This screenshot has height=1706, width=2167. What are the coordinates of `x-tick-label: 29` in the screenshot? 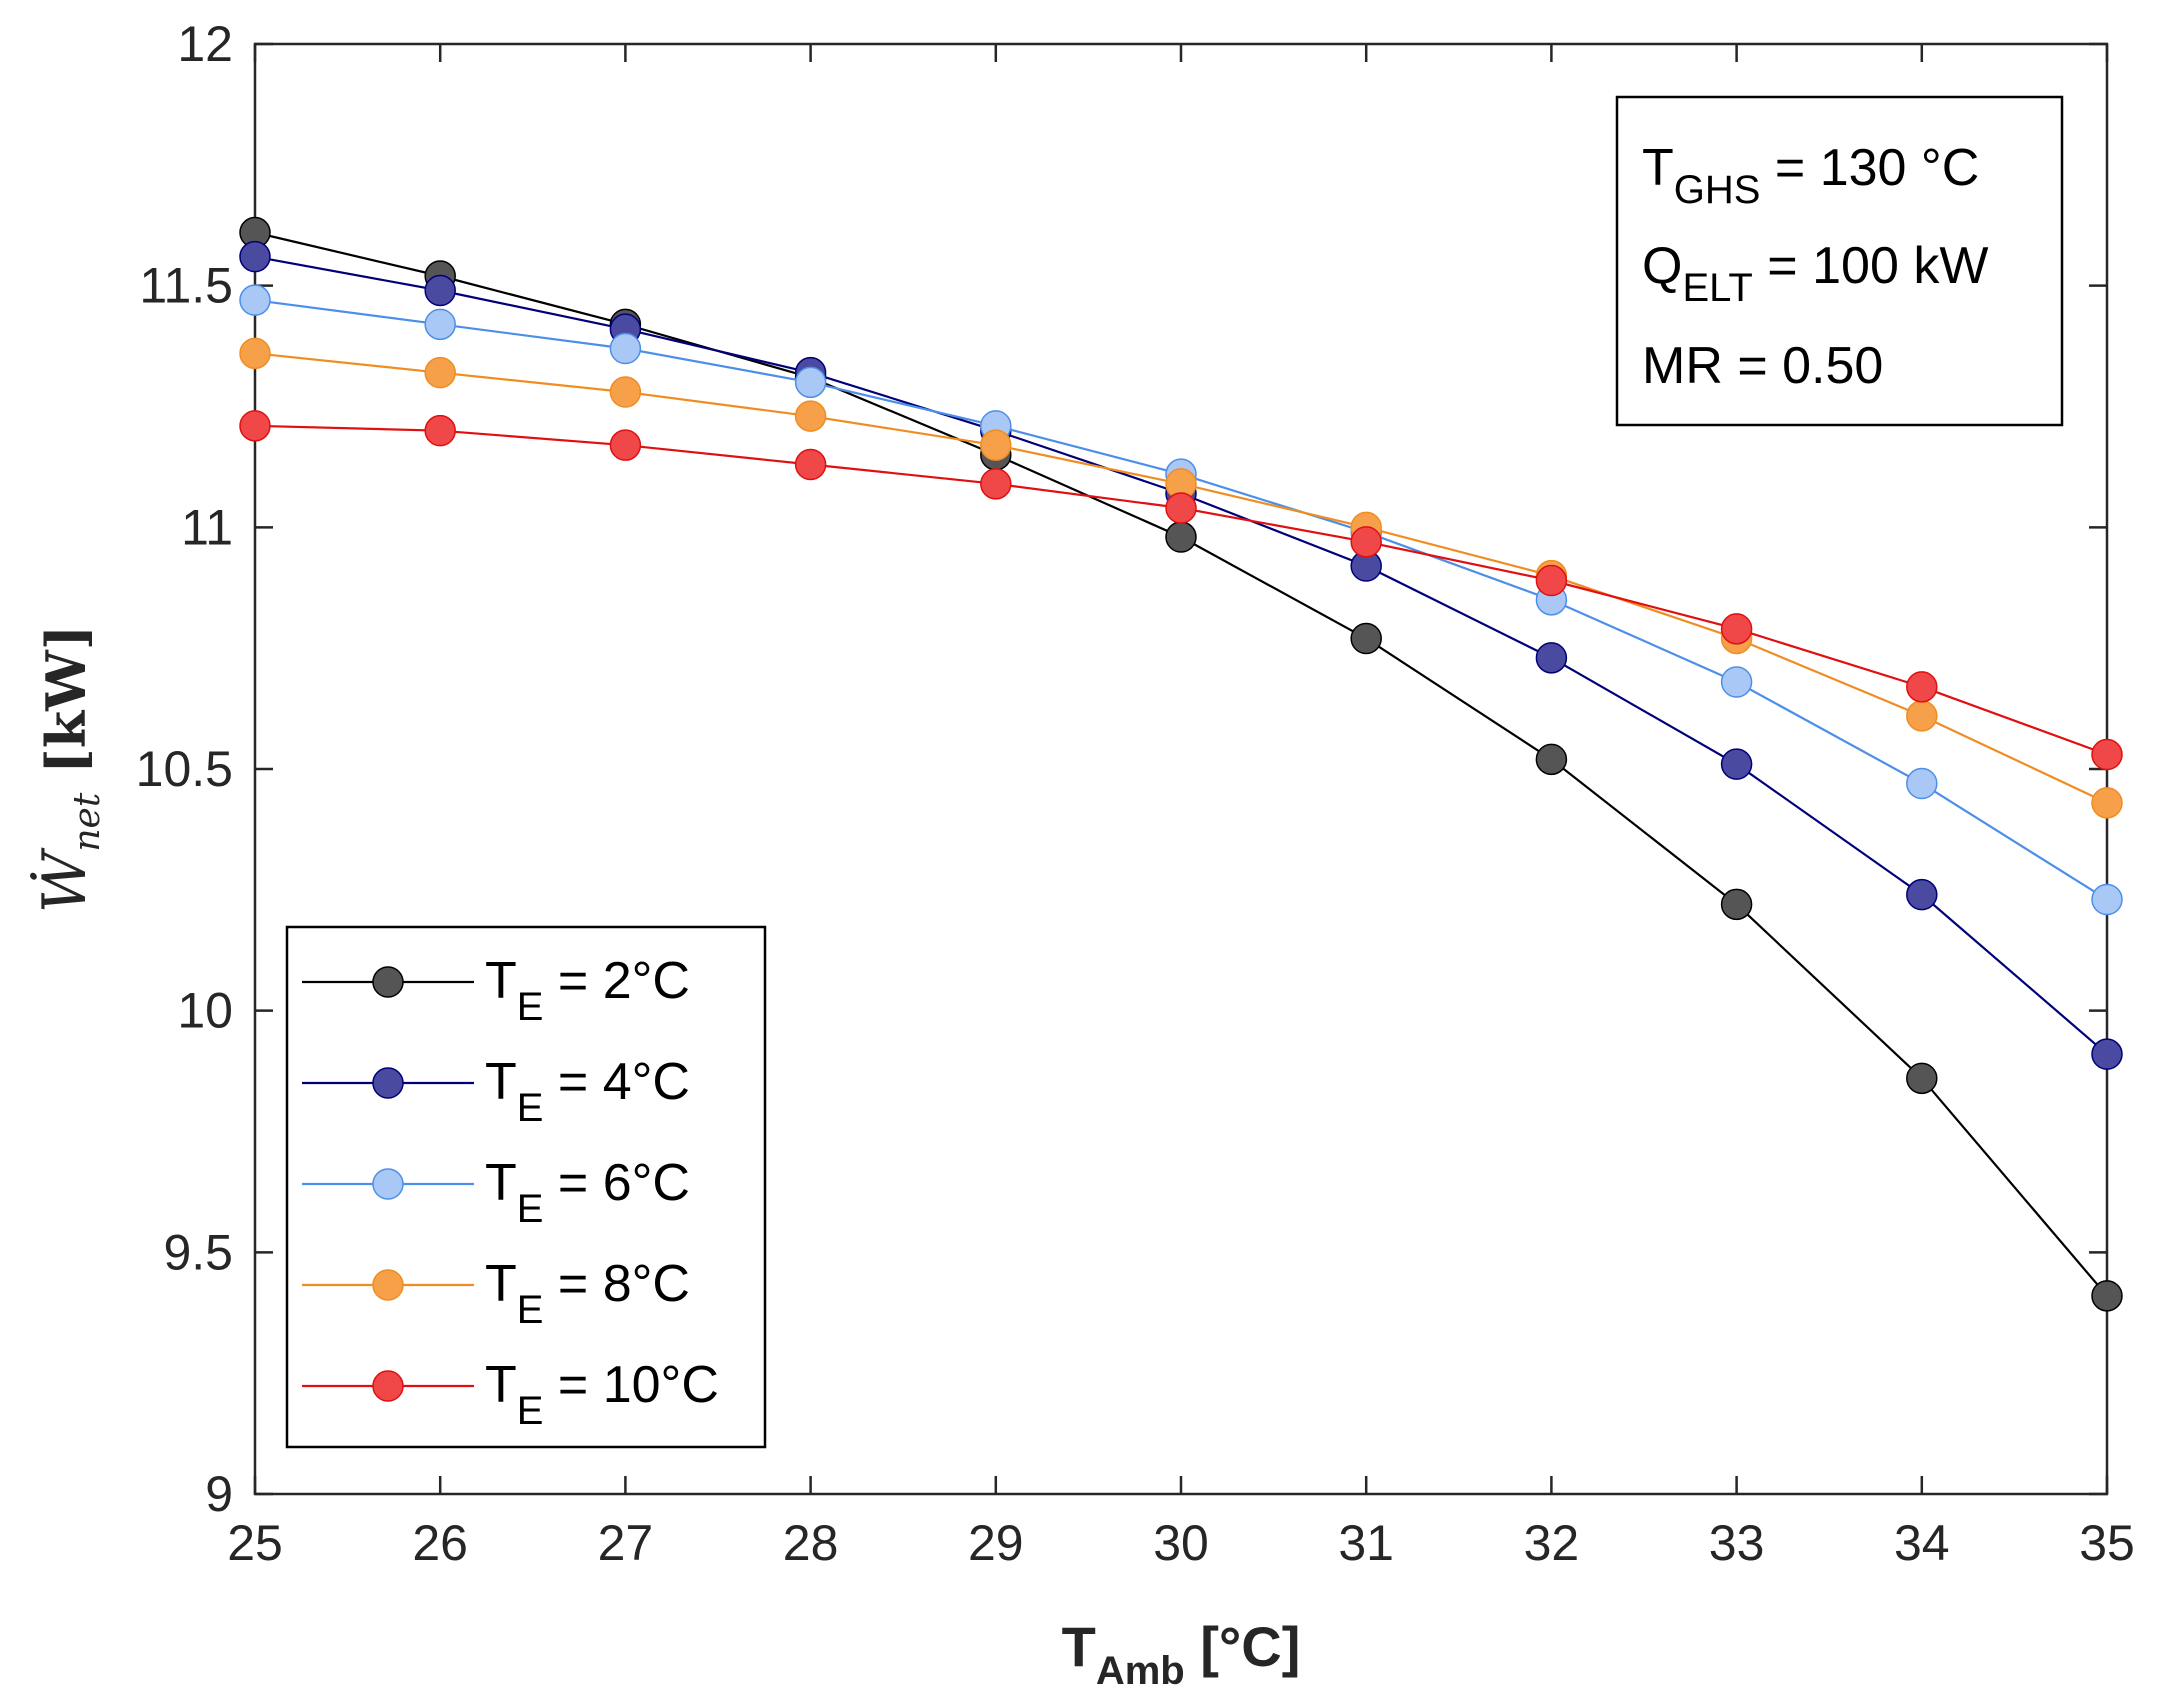 It's located at (996, 1543).